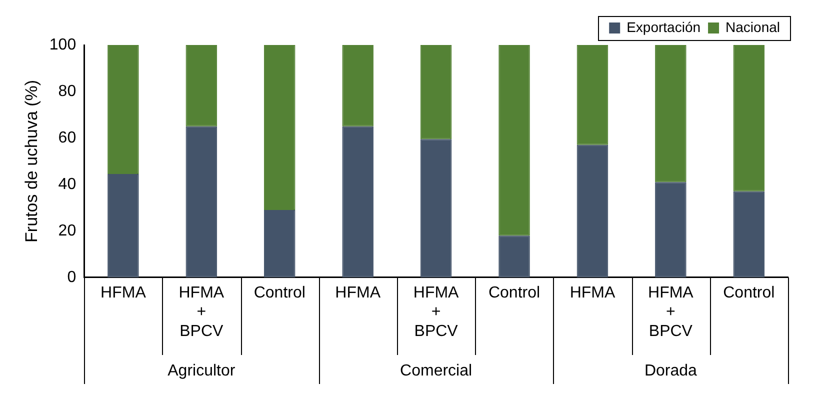 Image resolution: width=816 pixels, height=393 pixels. Describe the element at coordinates (67, 137) in the screenshot. I see `y-tick-label: 60` at that location.